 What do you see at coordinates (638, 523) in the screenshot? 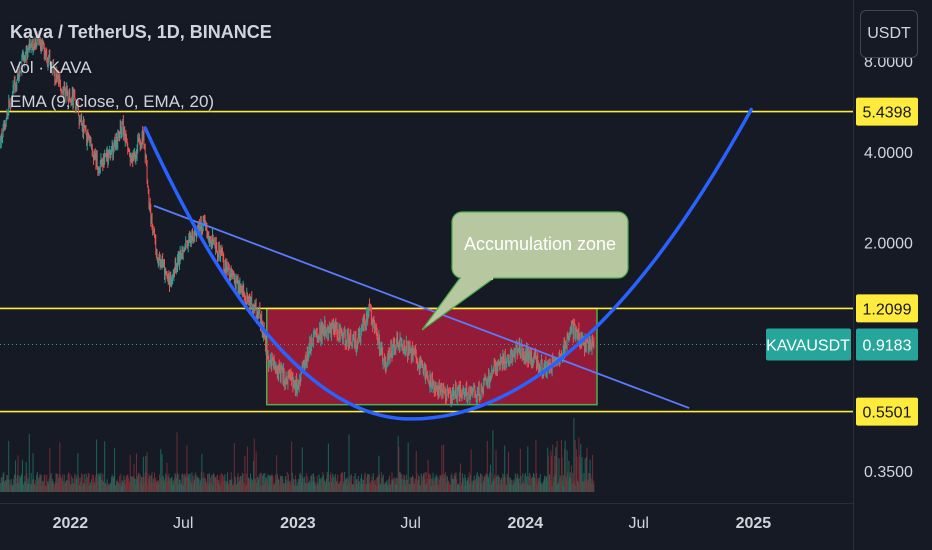
I see `x-tick-label-5: Jul` at bounding box center [638, 523].